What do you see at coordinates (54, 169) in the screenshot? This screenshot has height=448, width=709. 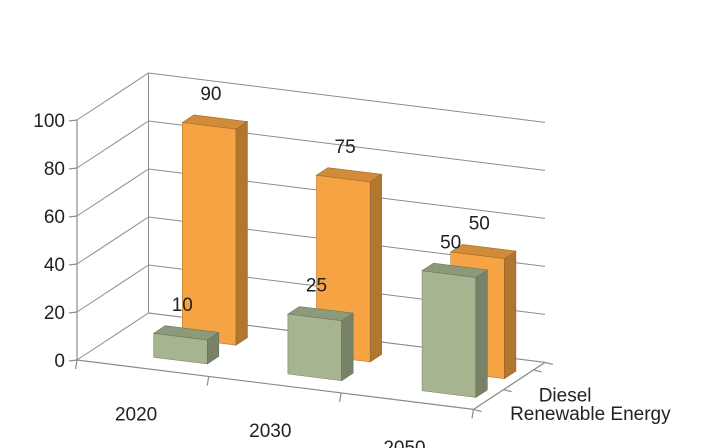 I see `y-tick-label-80: 80` at bounding box center [54, 169].